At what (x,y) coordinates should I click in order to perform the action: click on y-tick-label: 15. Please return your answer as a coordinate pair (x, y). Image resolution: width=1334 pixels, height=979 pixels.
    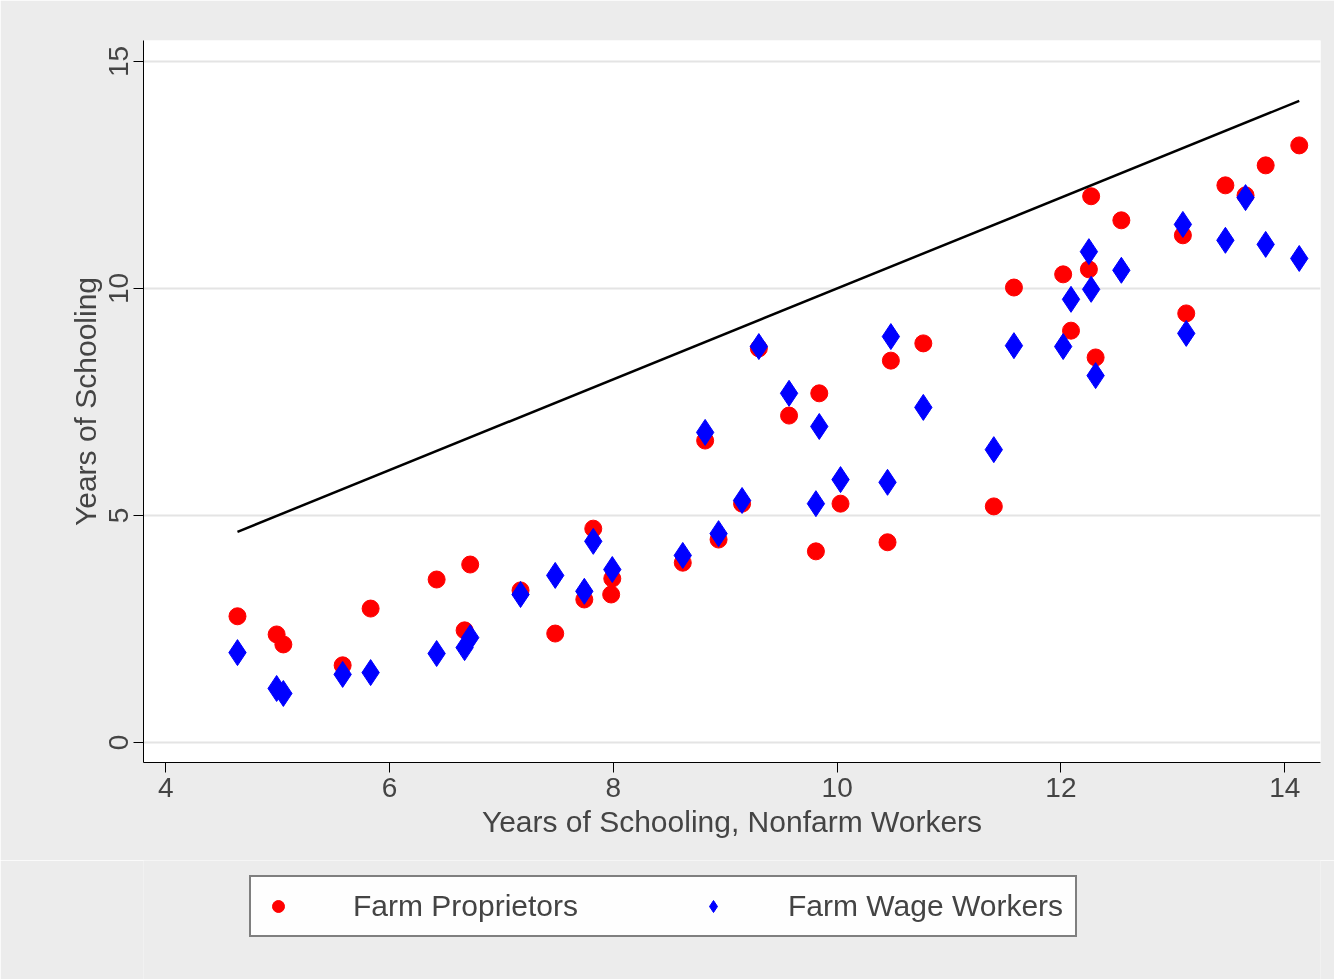
    Looking at the image, I should click on (119, 61).